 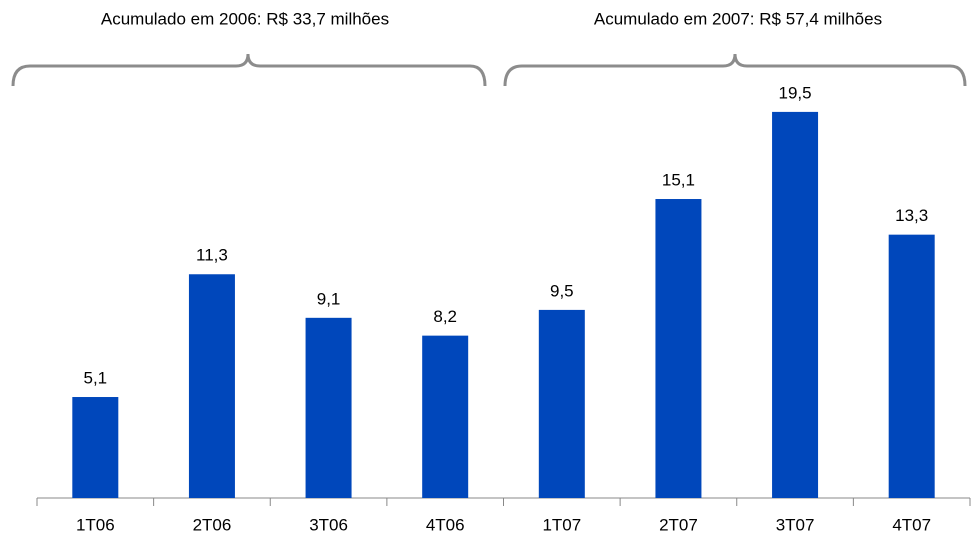 I want to click on x-tick-label: 1T06, so click(x=95, y=524).